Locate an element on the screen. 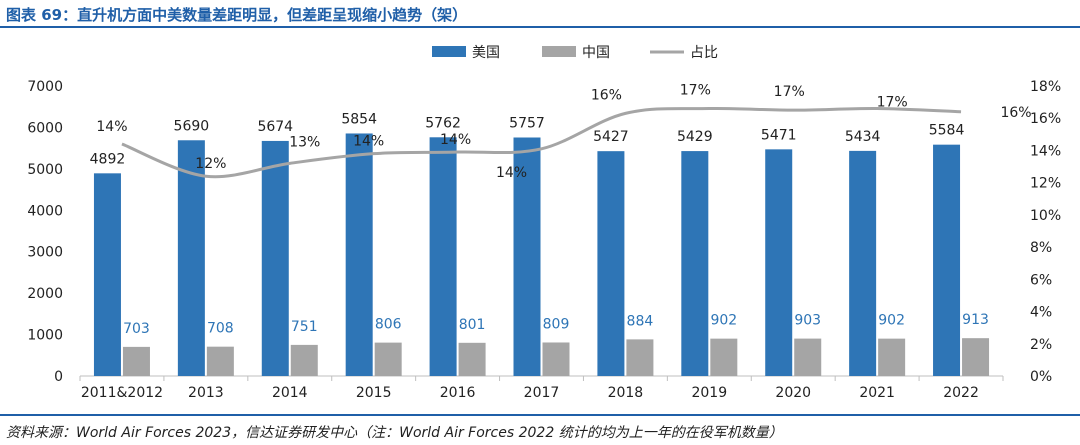 The image size is (1080, 445). x-tick-label: 2013 is located at coordinates (206, 393).